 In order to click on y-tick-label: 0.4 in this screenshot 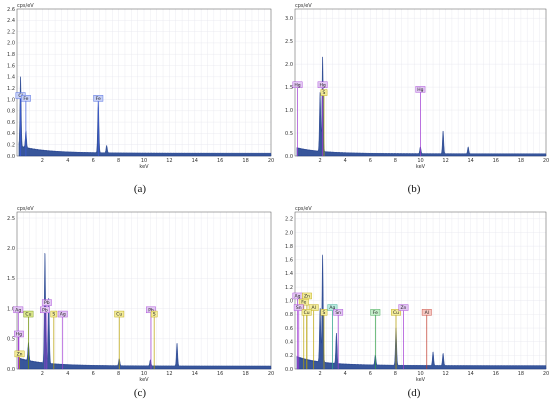, I will do `click(289, 342)`.